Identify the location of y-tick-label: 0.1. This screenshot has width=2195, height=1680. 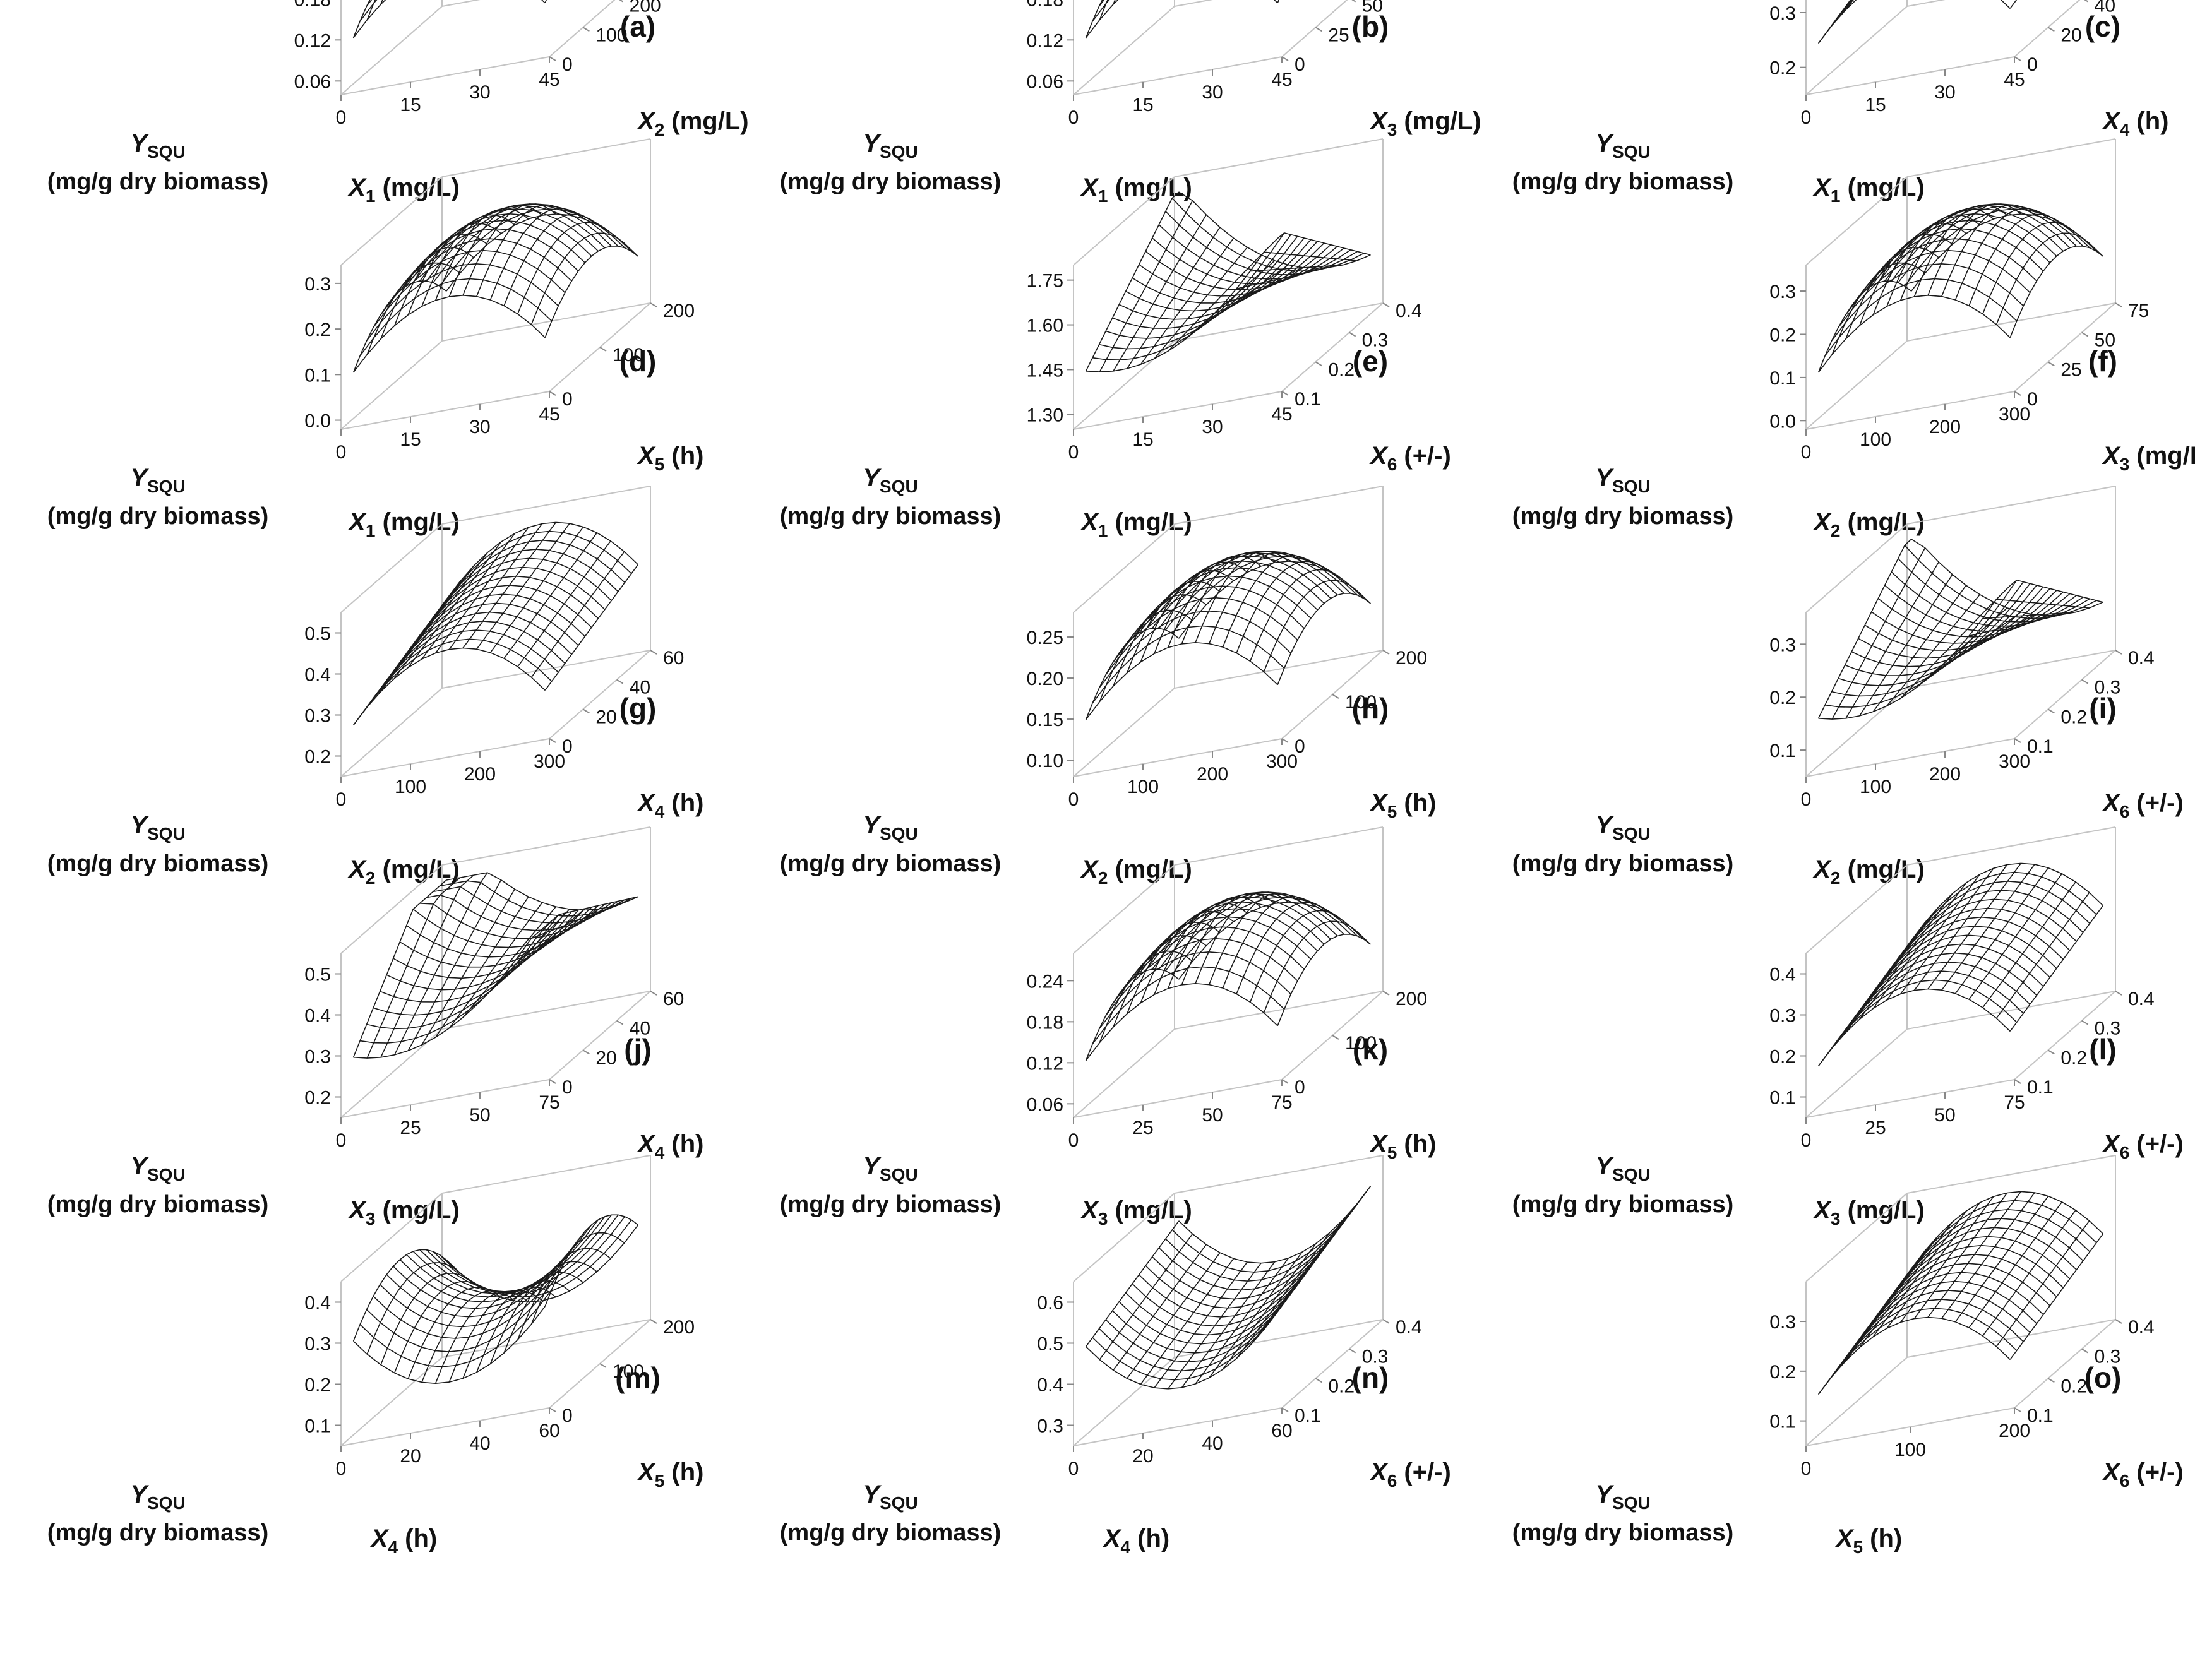
(317, 375).